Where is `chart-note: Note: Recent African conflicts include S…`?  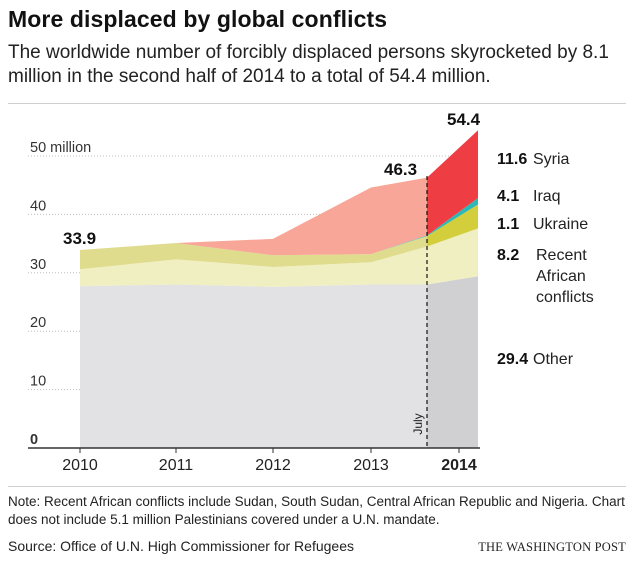
chart-note: Note: Recent African conflicts include S… is located at coordinates (316, 510).